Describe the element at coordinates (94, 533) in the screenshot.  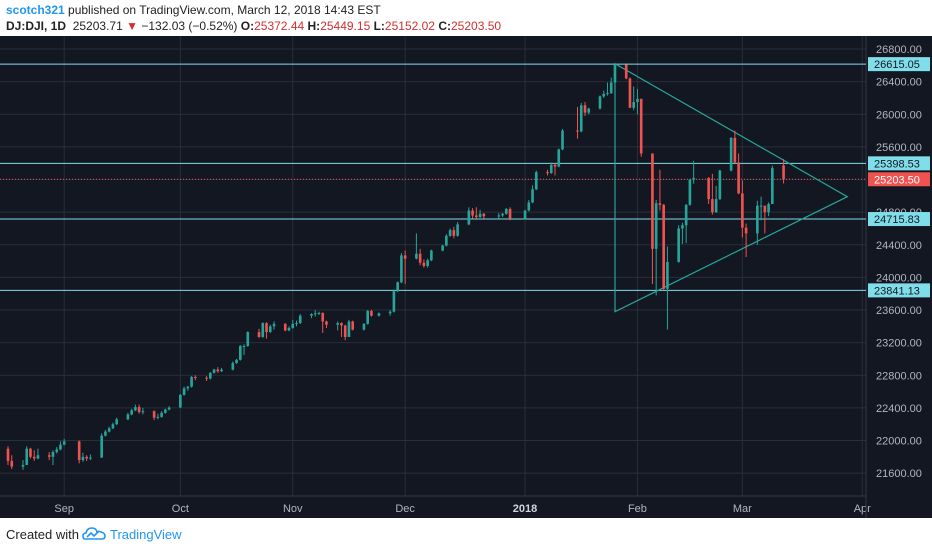
I see `tradingview-logo-icon` at that location.